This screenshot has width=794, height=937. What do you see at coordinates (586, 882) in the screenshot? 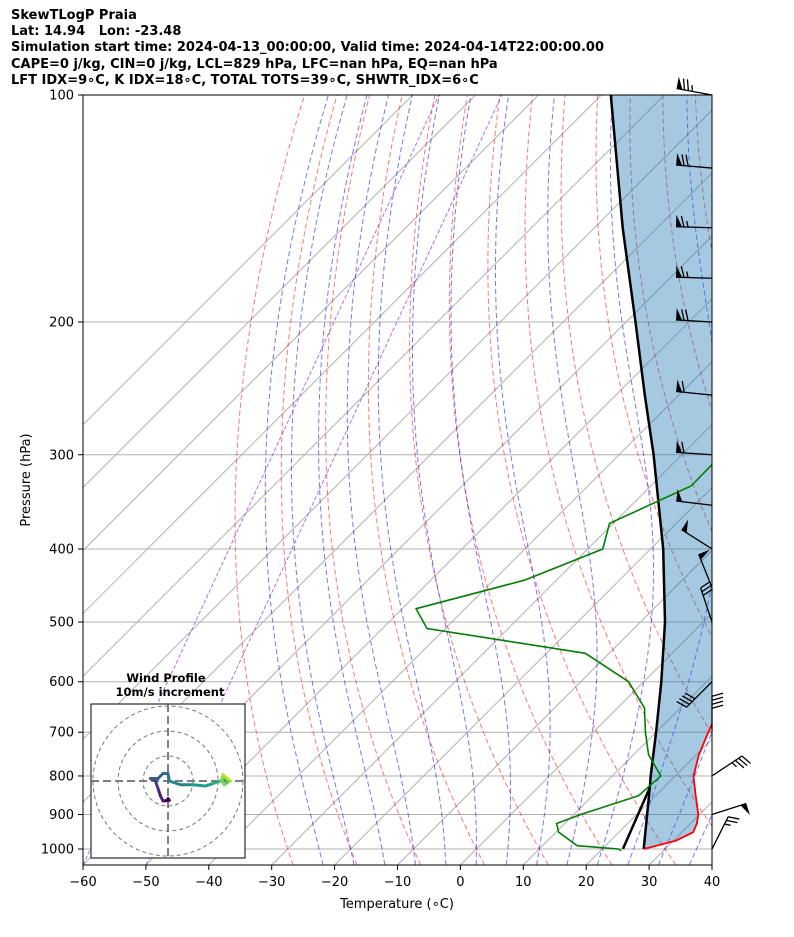
I see `x-tick-label: 20` at bounding box center [586, 882].